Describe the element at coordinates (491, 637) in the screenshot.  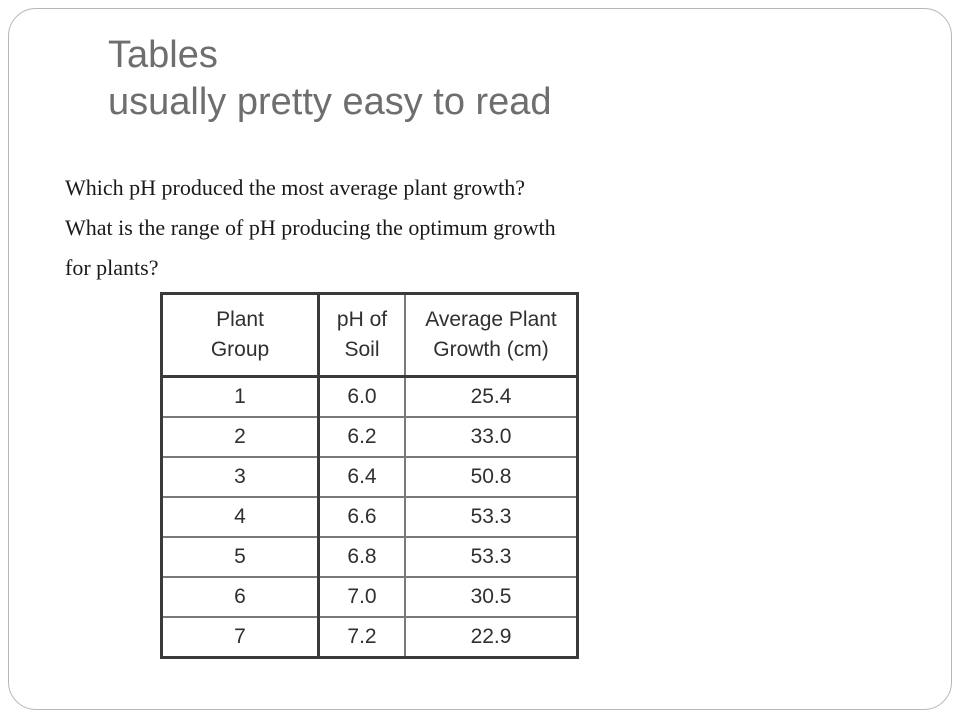
I see `cell-growth: 22.9` at that location.